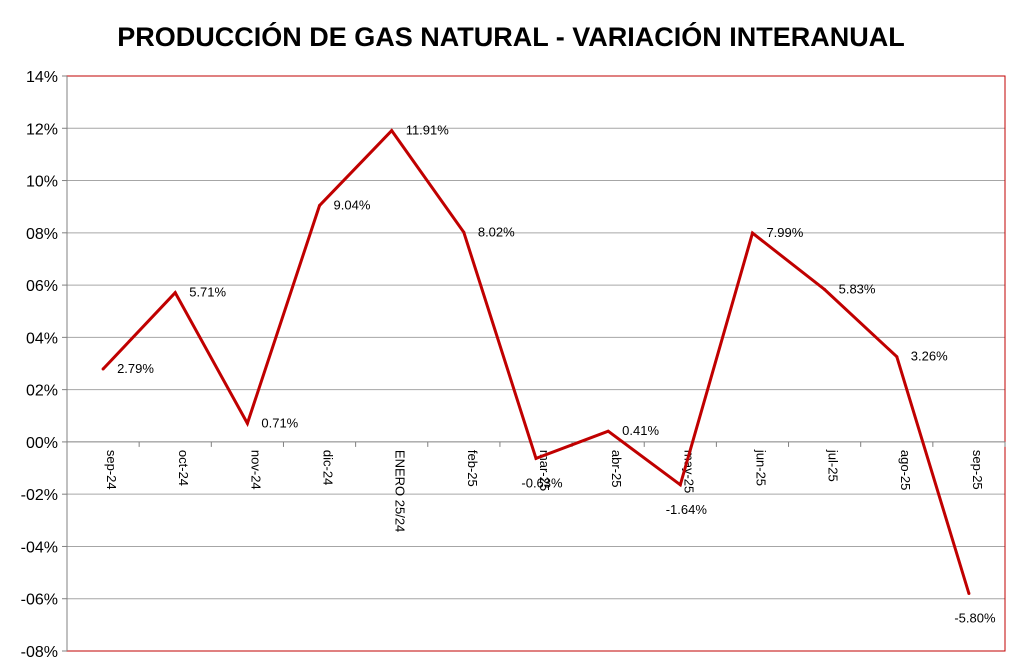  What do you see at coordinates (640, 430) in the screenshot?
I see `data-label: 0.41%` at bounding box center [640, 430].